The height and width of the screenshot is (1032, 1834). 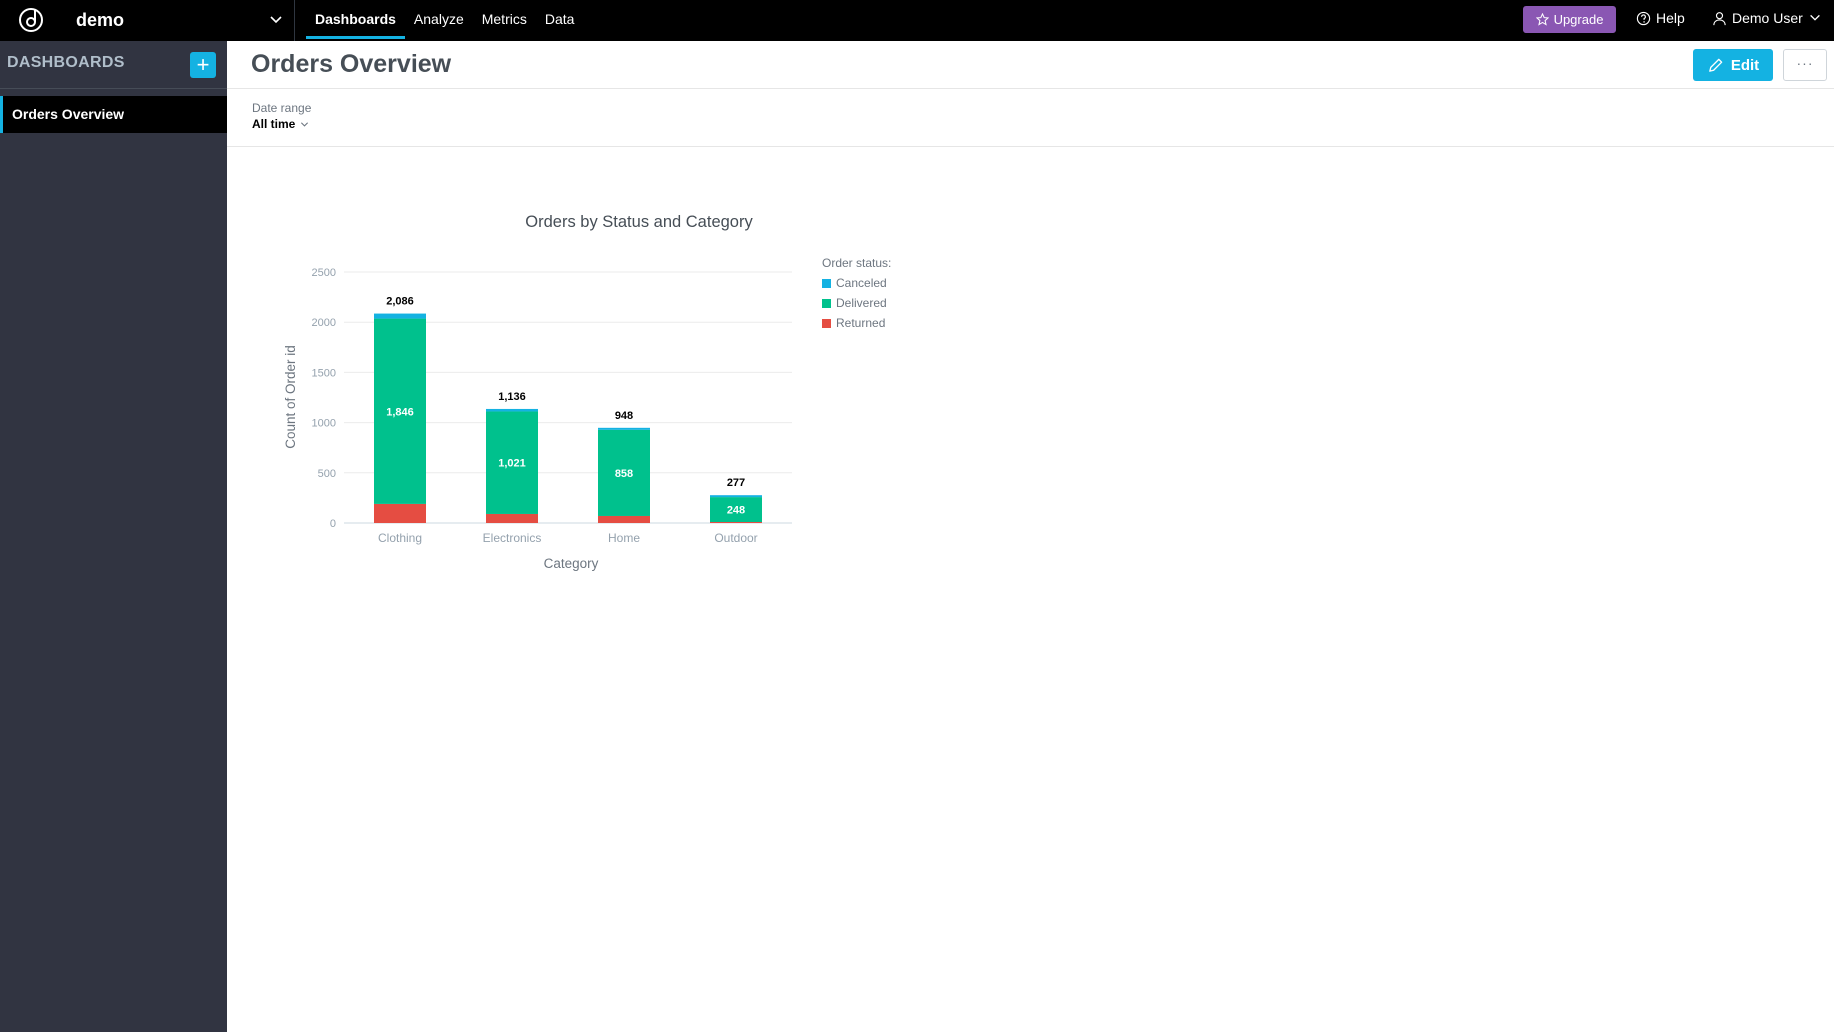 What do you see at coordinates (355, 20) in the screenshot?
I see `nav-dashboards: Dashboards` at bounding box center [355, 20].